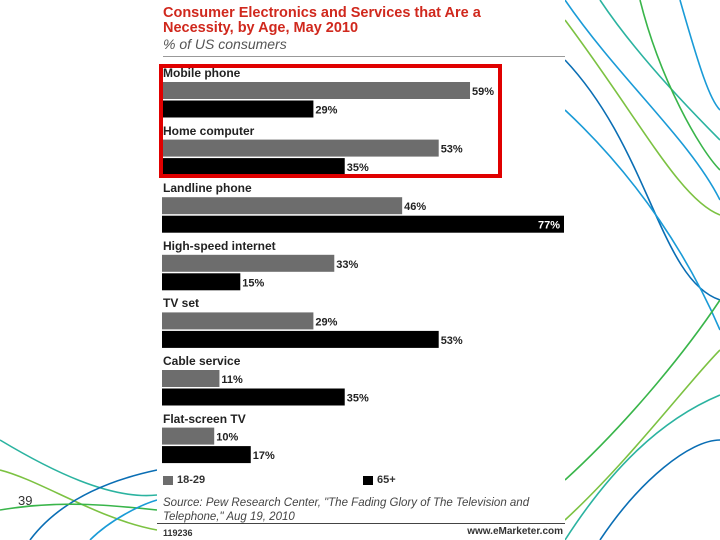 Image resolution: width=720 pixels, height=540 pixels. What do you see at coordinates (253, 283) in the screenshot?
I see `data-label-high-speed-internet-65: 15%` at bounding box center [253, 283].